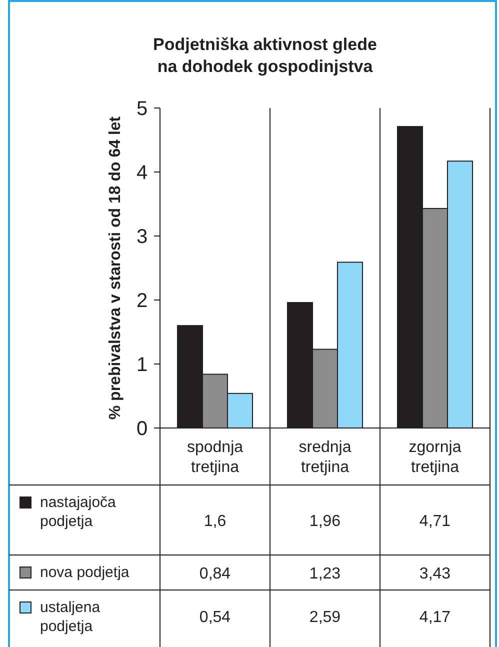  What do you see at coordinates (435, 574) in the screenshot?
I see `data-label: 3,43` at bounding box center [435, 574].